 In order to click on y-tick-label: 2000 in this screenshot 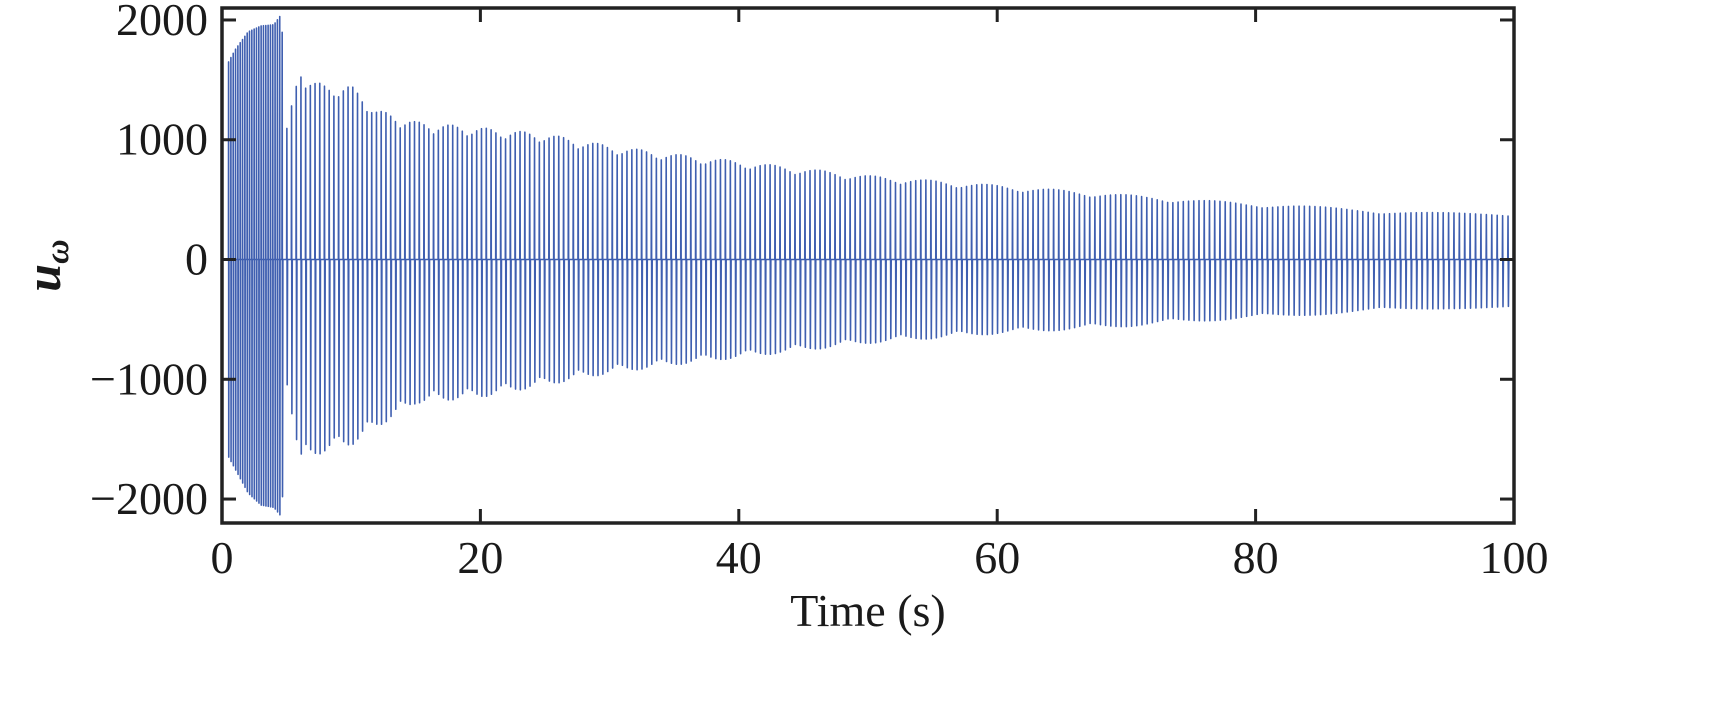, I will do `click(162, 22)`.